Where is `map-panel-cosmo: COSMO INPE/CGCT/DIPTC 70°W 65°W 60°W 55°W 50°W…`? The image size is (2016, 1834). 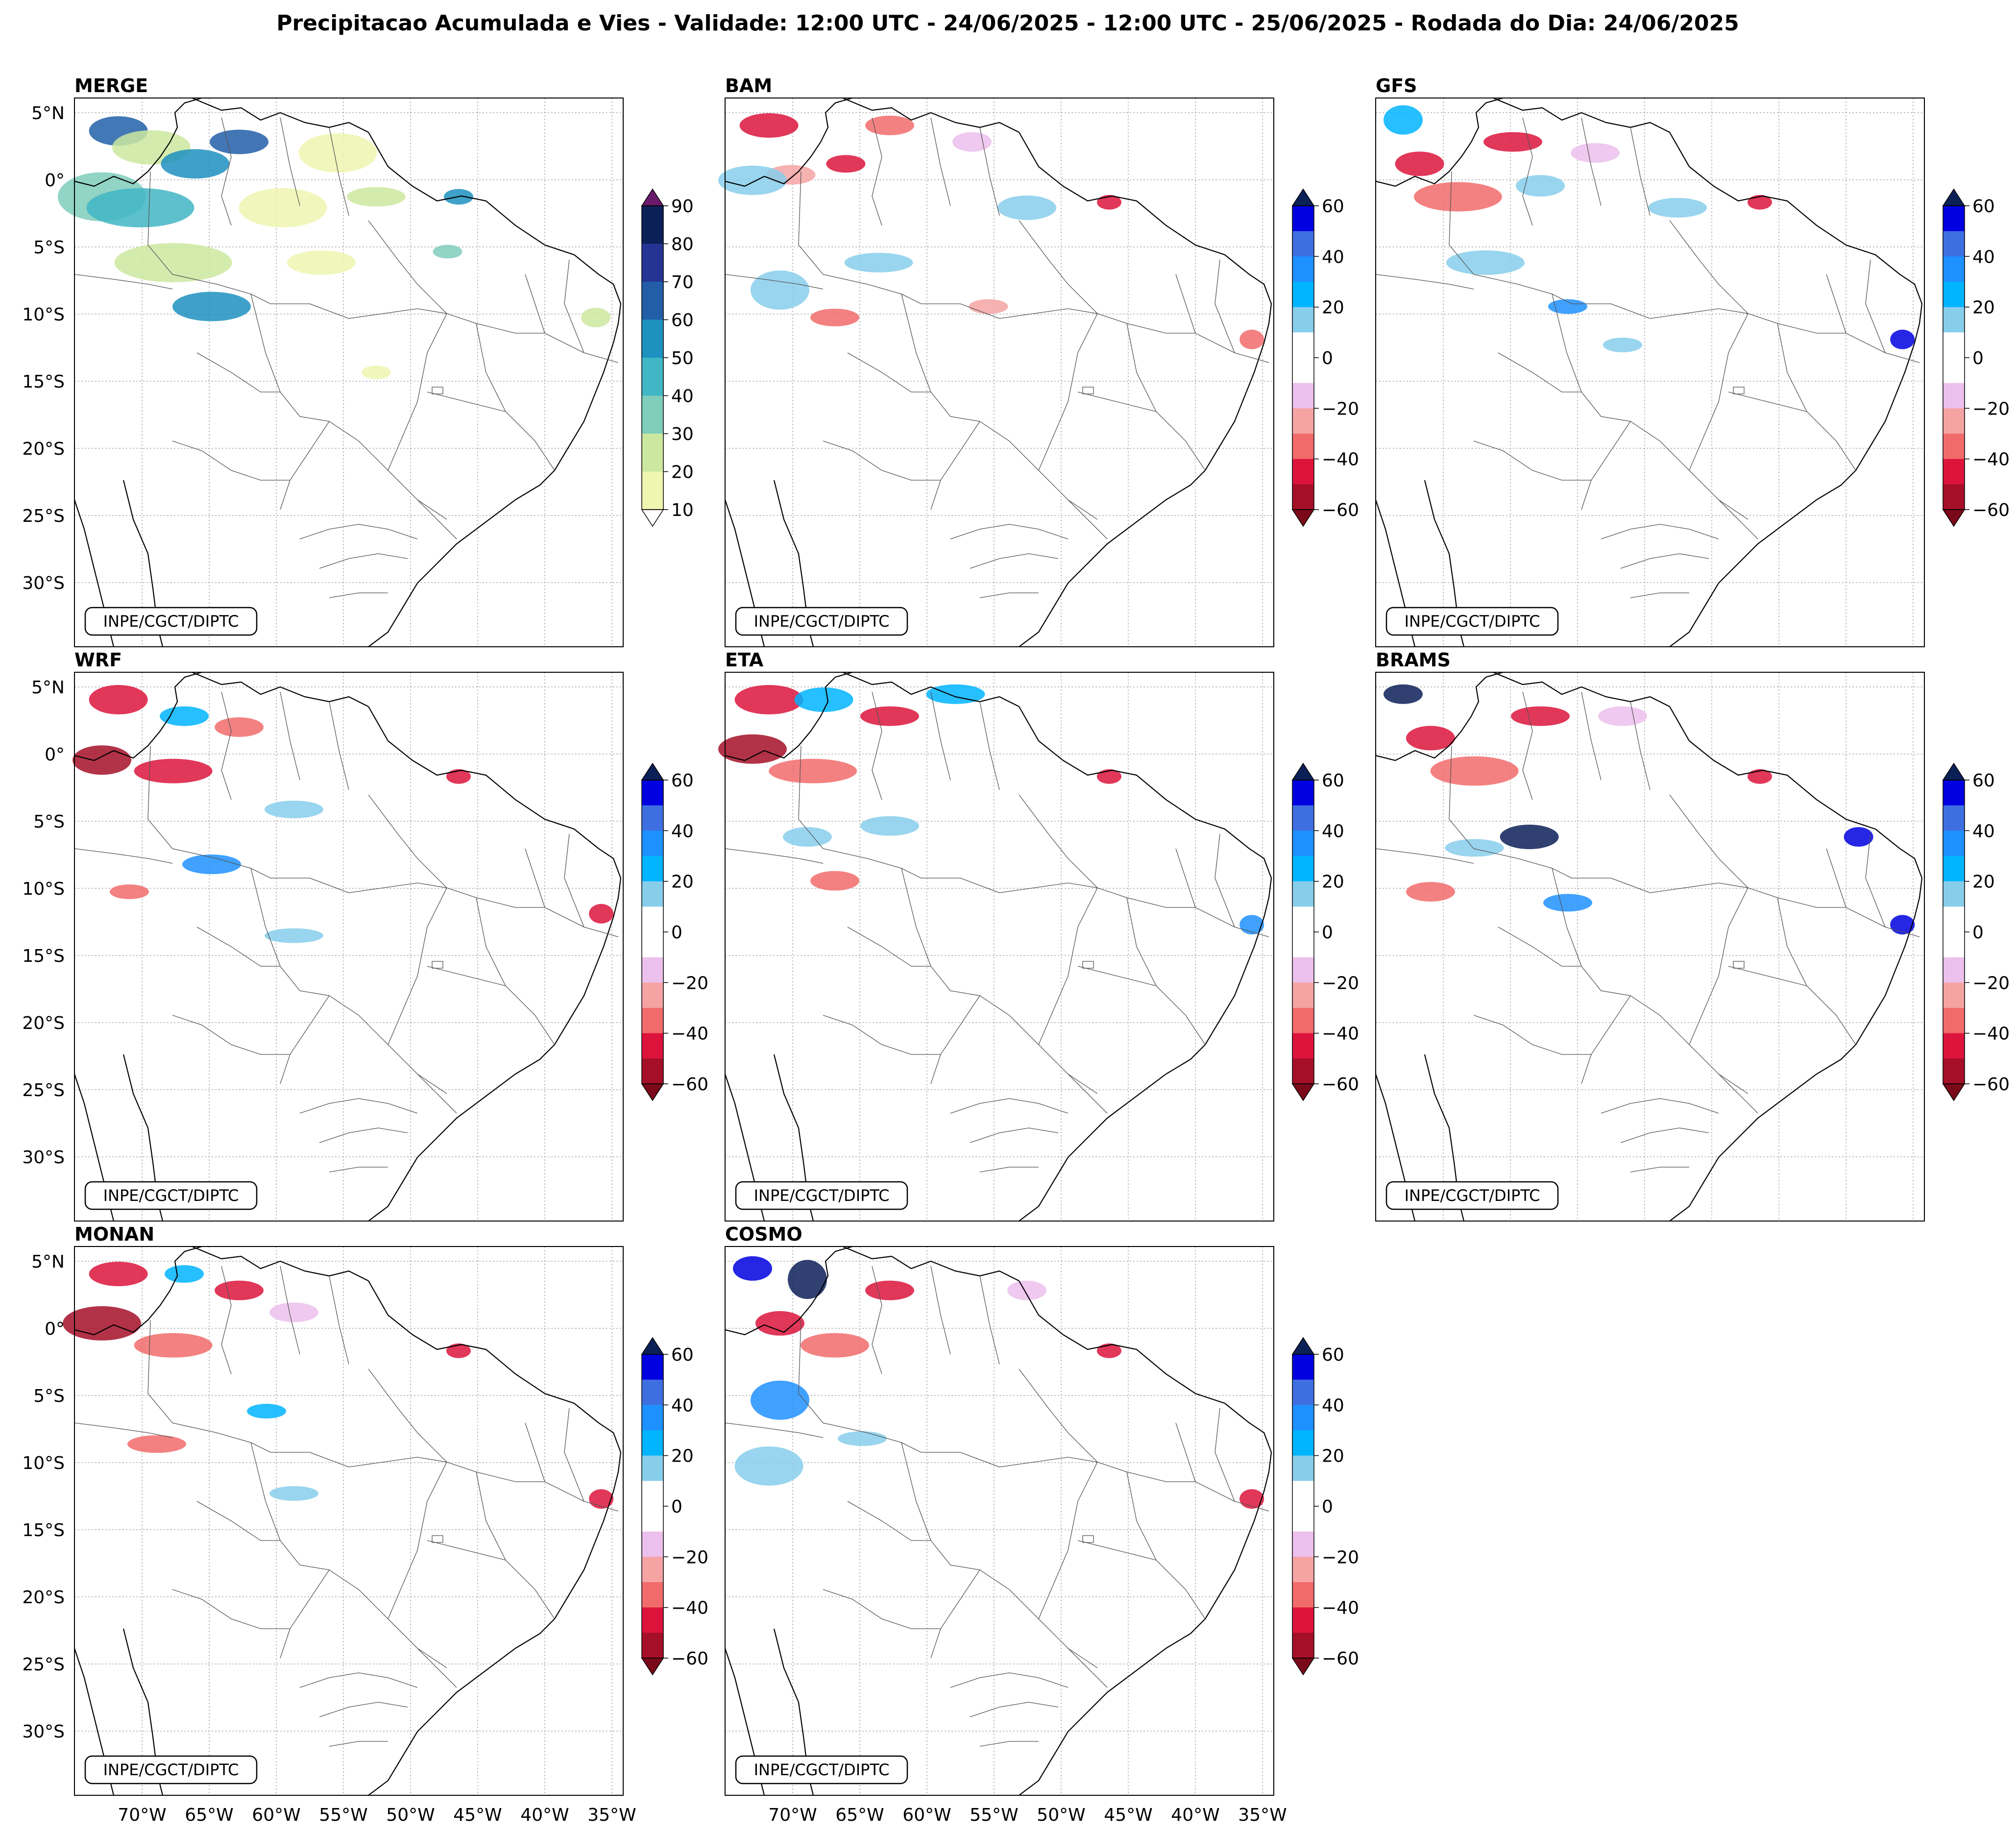 map-panel-cosmo: COSMO INPE/CGCT/DIPTC 70°W 65°W 60°W 55°W 50°W… is located at coordinates (1042, 1524).